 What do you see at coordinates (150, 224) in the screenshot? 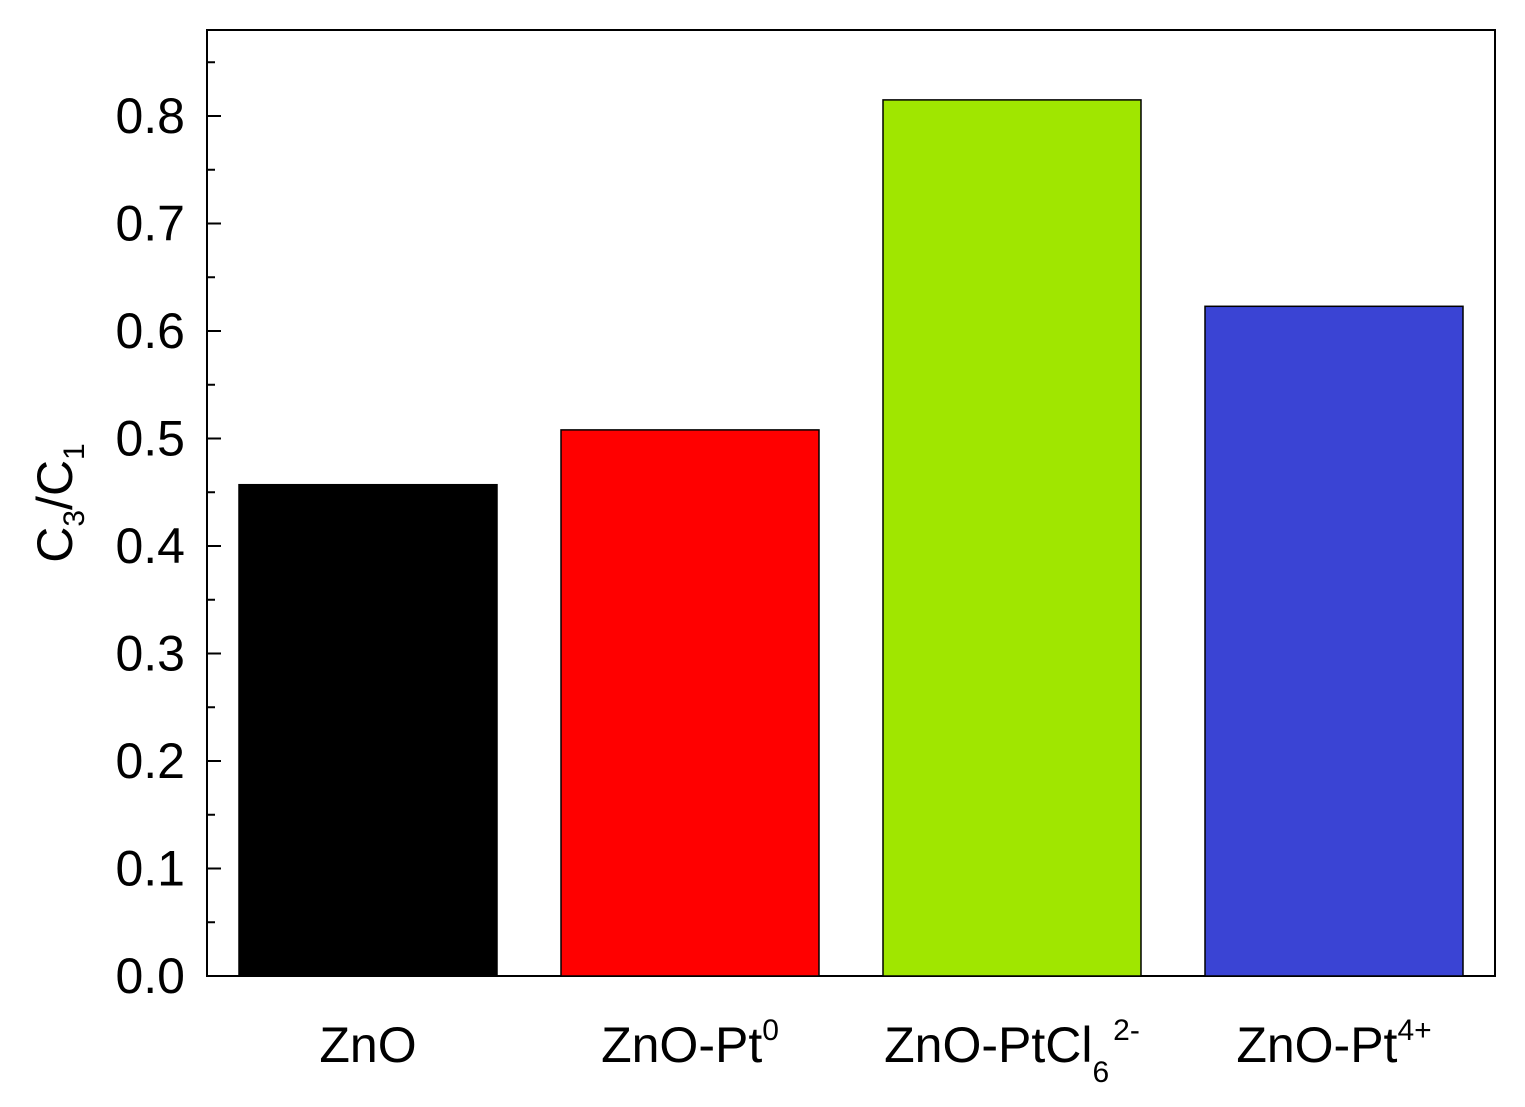
I see `y-tick-label: 0.7` at bounding box center [150, 224].